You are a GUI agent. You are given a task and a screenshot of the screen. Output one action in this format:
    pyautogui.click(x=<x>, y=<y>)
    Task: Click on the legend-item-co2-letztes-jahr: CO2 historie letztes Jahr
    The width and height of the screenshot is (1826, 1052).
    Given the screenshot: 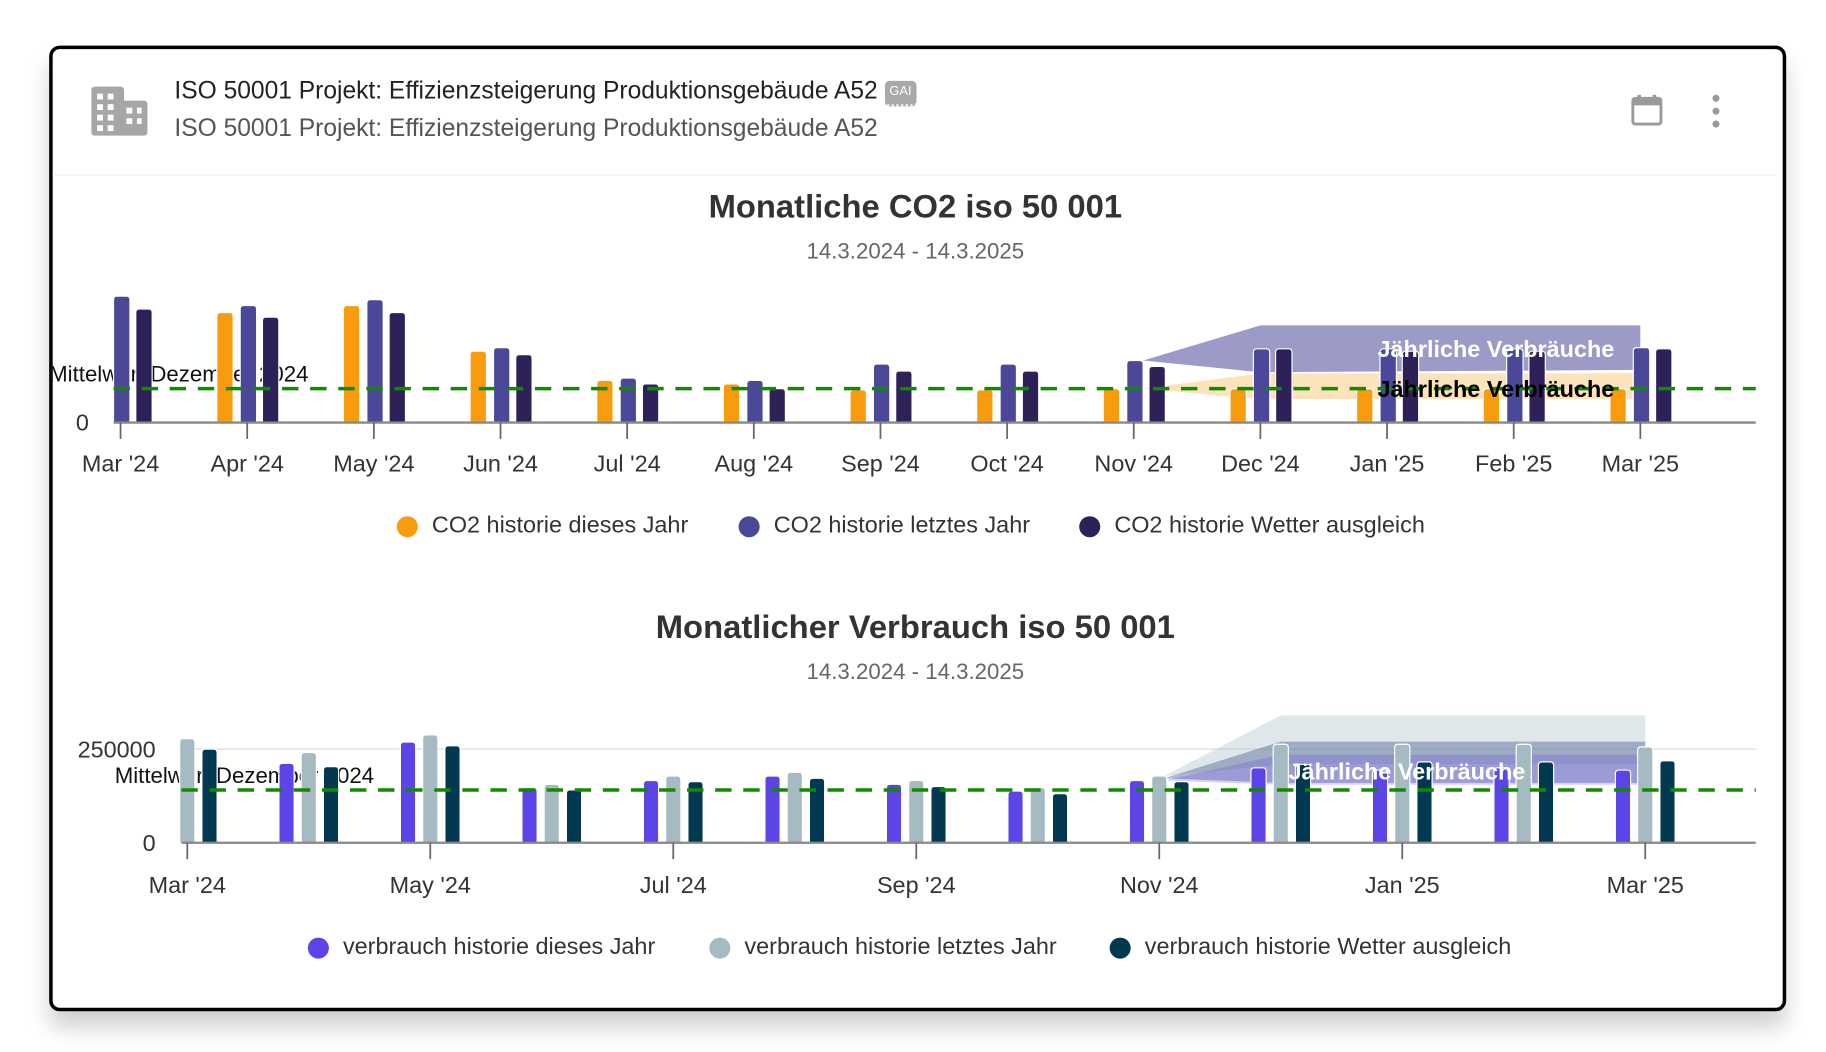 What is the action you would take?
    pyautogui.click(x=884, y=526)
    